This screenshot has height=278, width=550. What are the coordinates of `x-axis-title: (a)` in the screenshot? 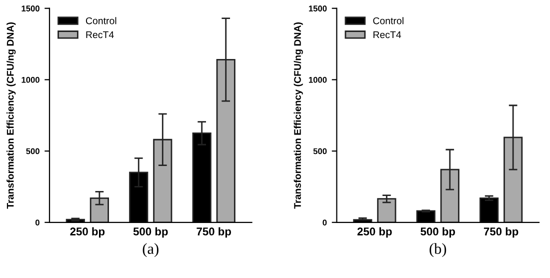 It's located at (150, 250).